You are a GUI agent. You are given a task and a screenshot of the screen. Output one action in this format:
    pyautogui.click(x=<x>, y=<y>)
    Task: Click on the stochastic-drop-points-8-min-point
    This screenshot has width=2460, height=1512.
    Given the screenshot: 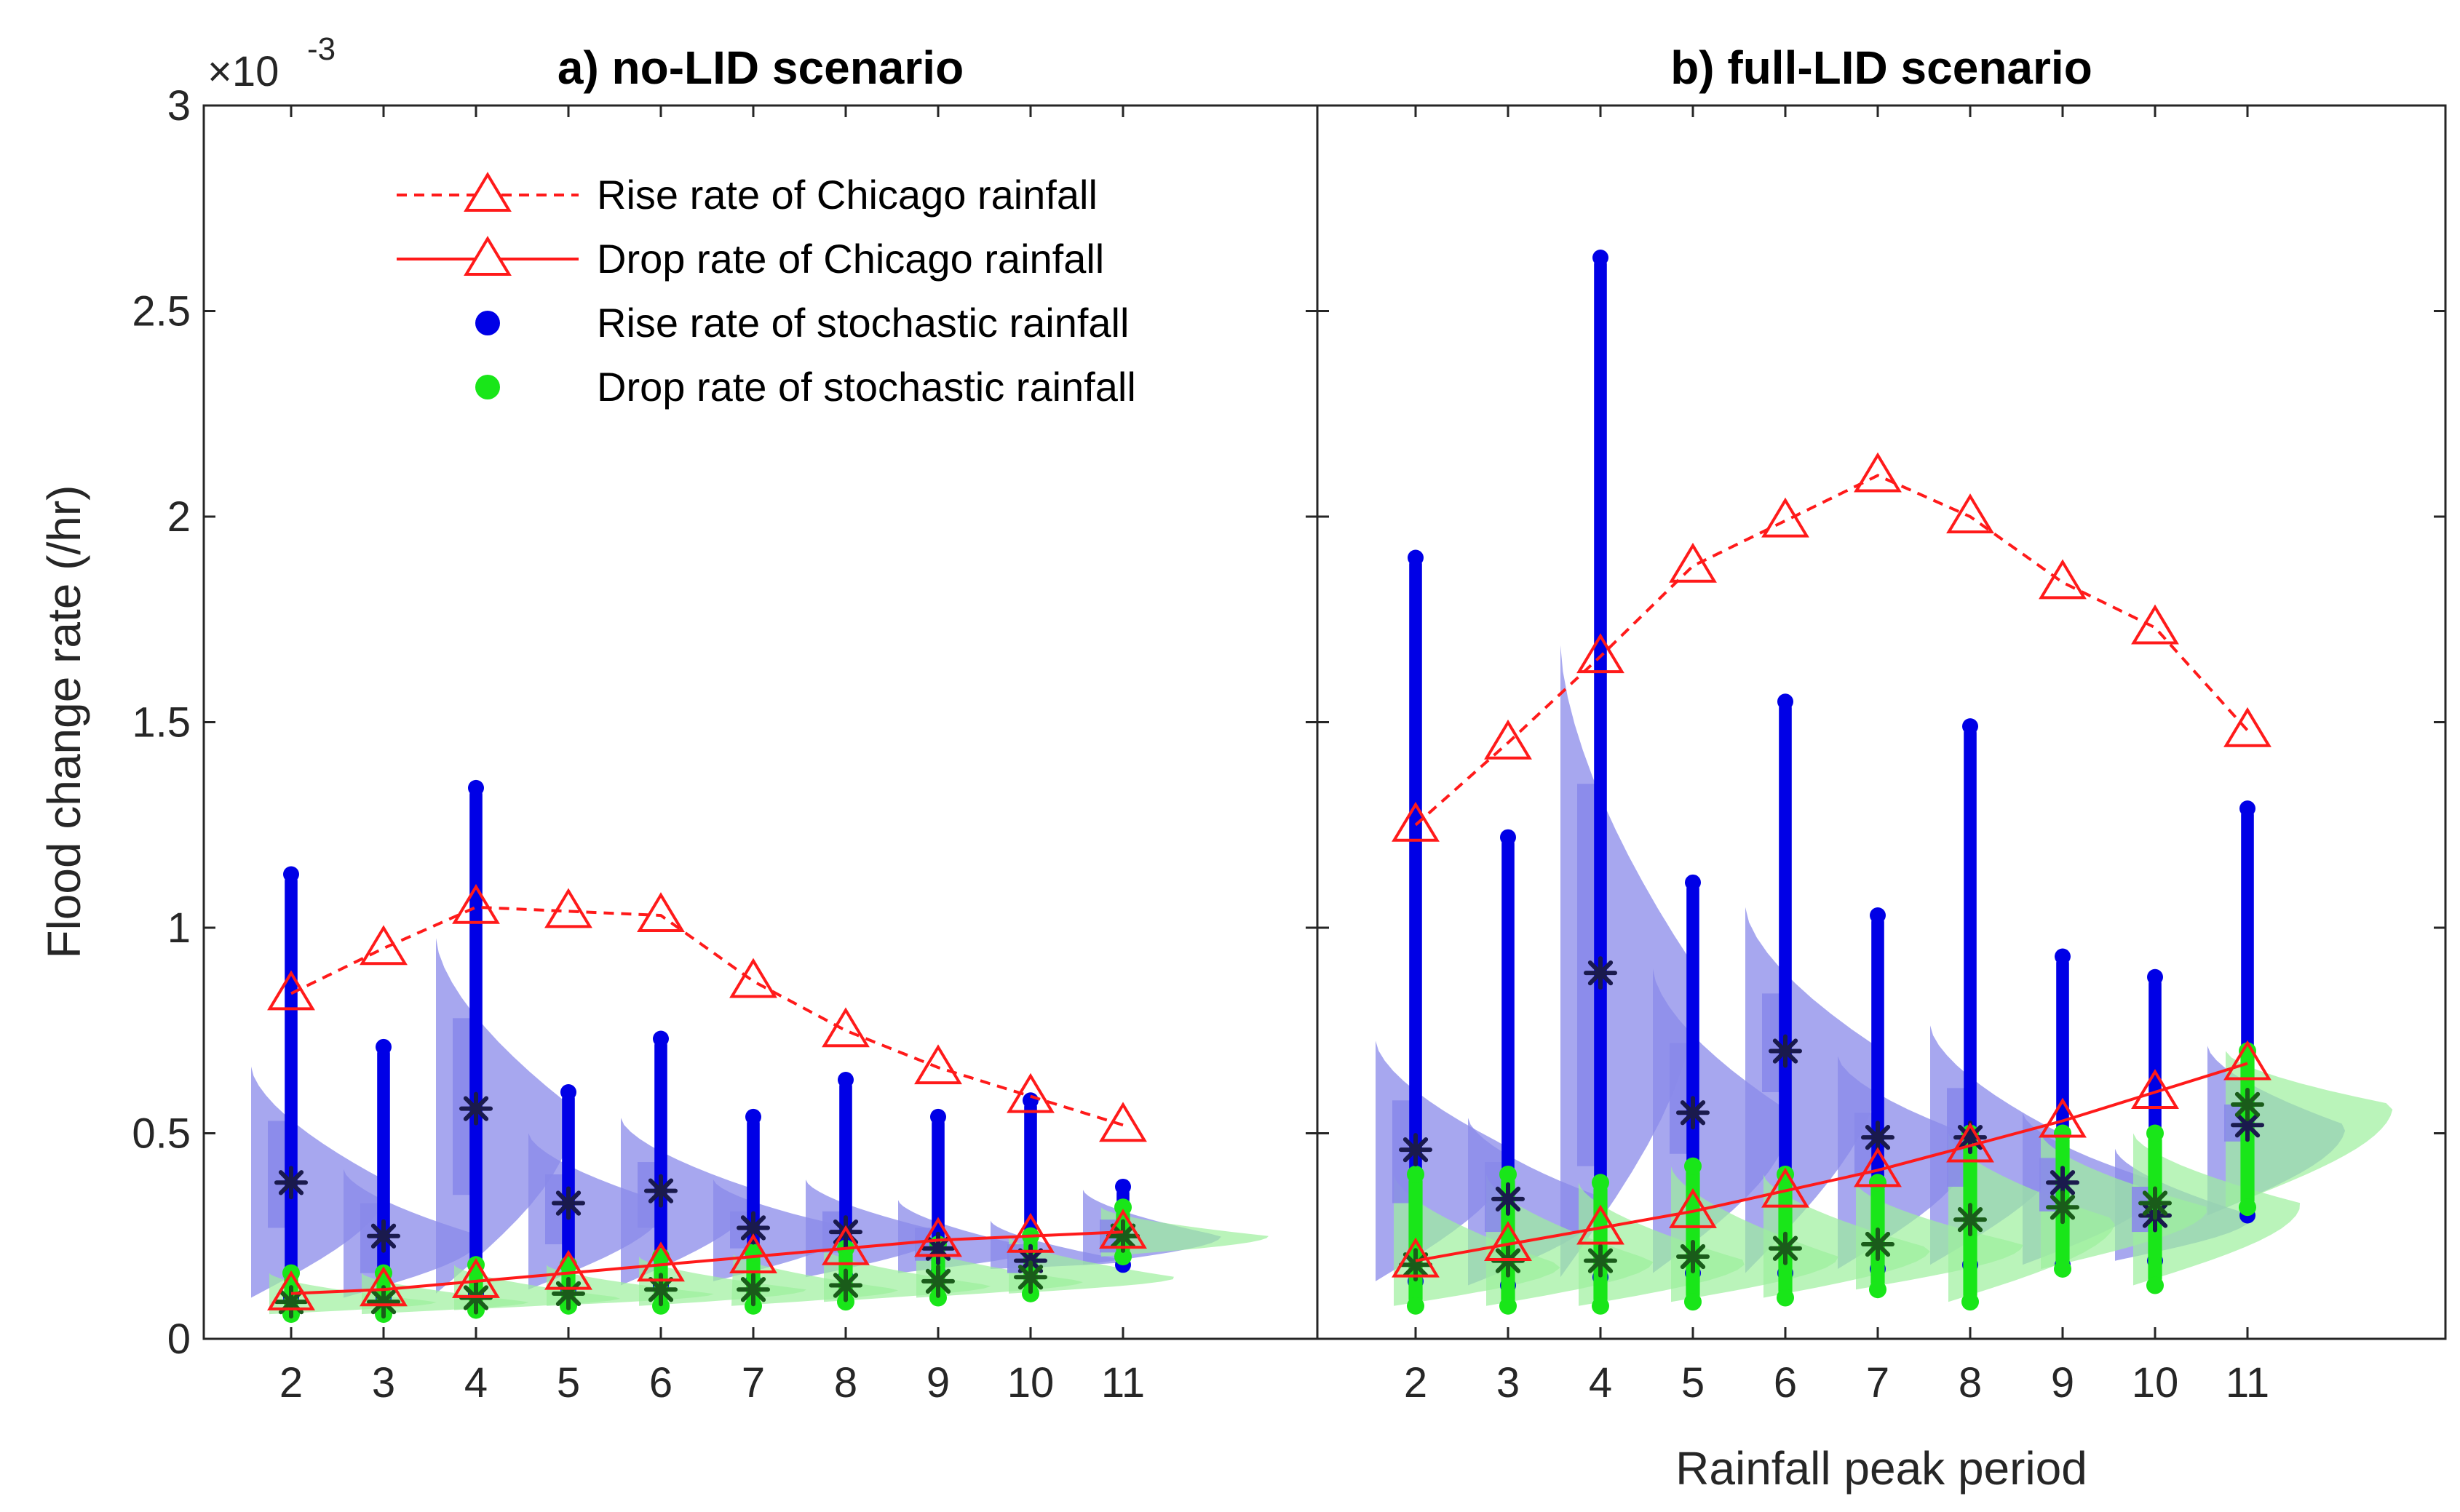 What is the action you would take?
    pyautogui.click(x=1970, y=1302)
    